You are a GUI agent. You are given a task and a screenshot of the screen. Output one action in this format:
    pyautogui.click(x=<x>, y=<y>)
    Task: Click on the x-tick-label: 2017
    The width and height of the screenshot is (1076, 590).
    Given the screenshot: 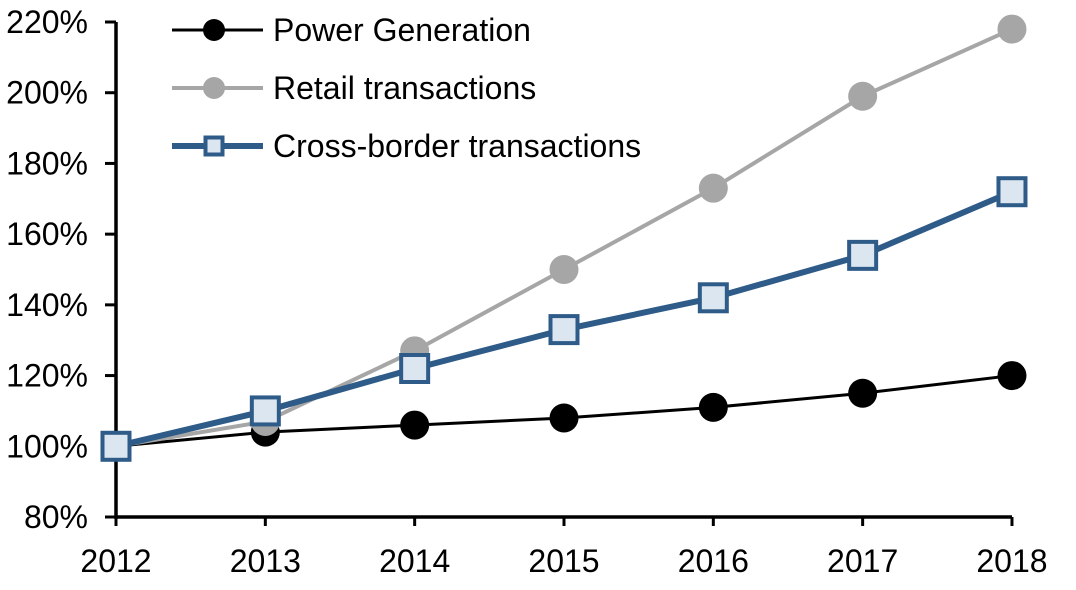 What is the action you would take?
    pyautogui.click(x=862, y=561)
    